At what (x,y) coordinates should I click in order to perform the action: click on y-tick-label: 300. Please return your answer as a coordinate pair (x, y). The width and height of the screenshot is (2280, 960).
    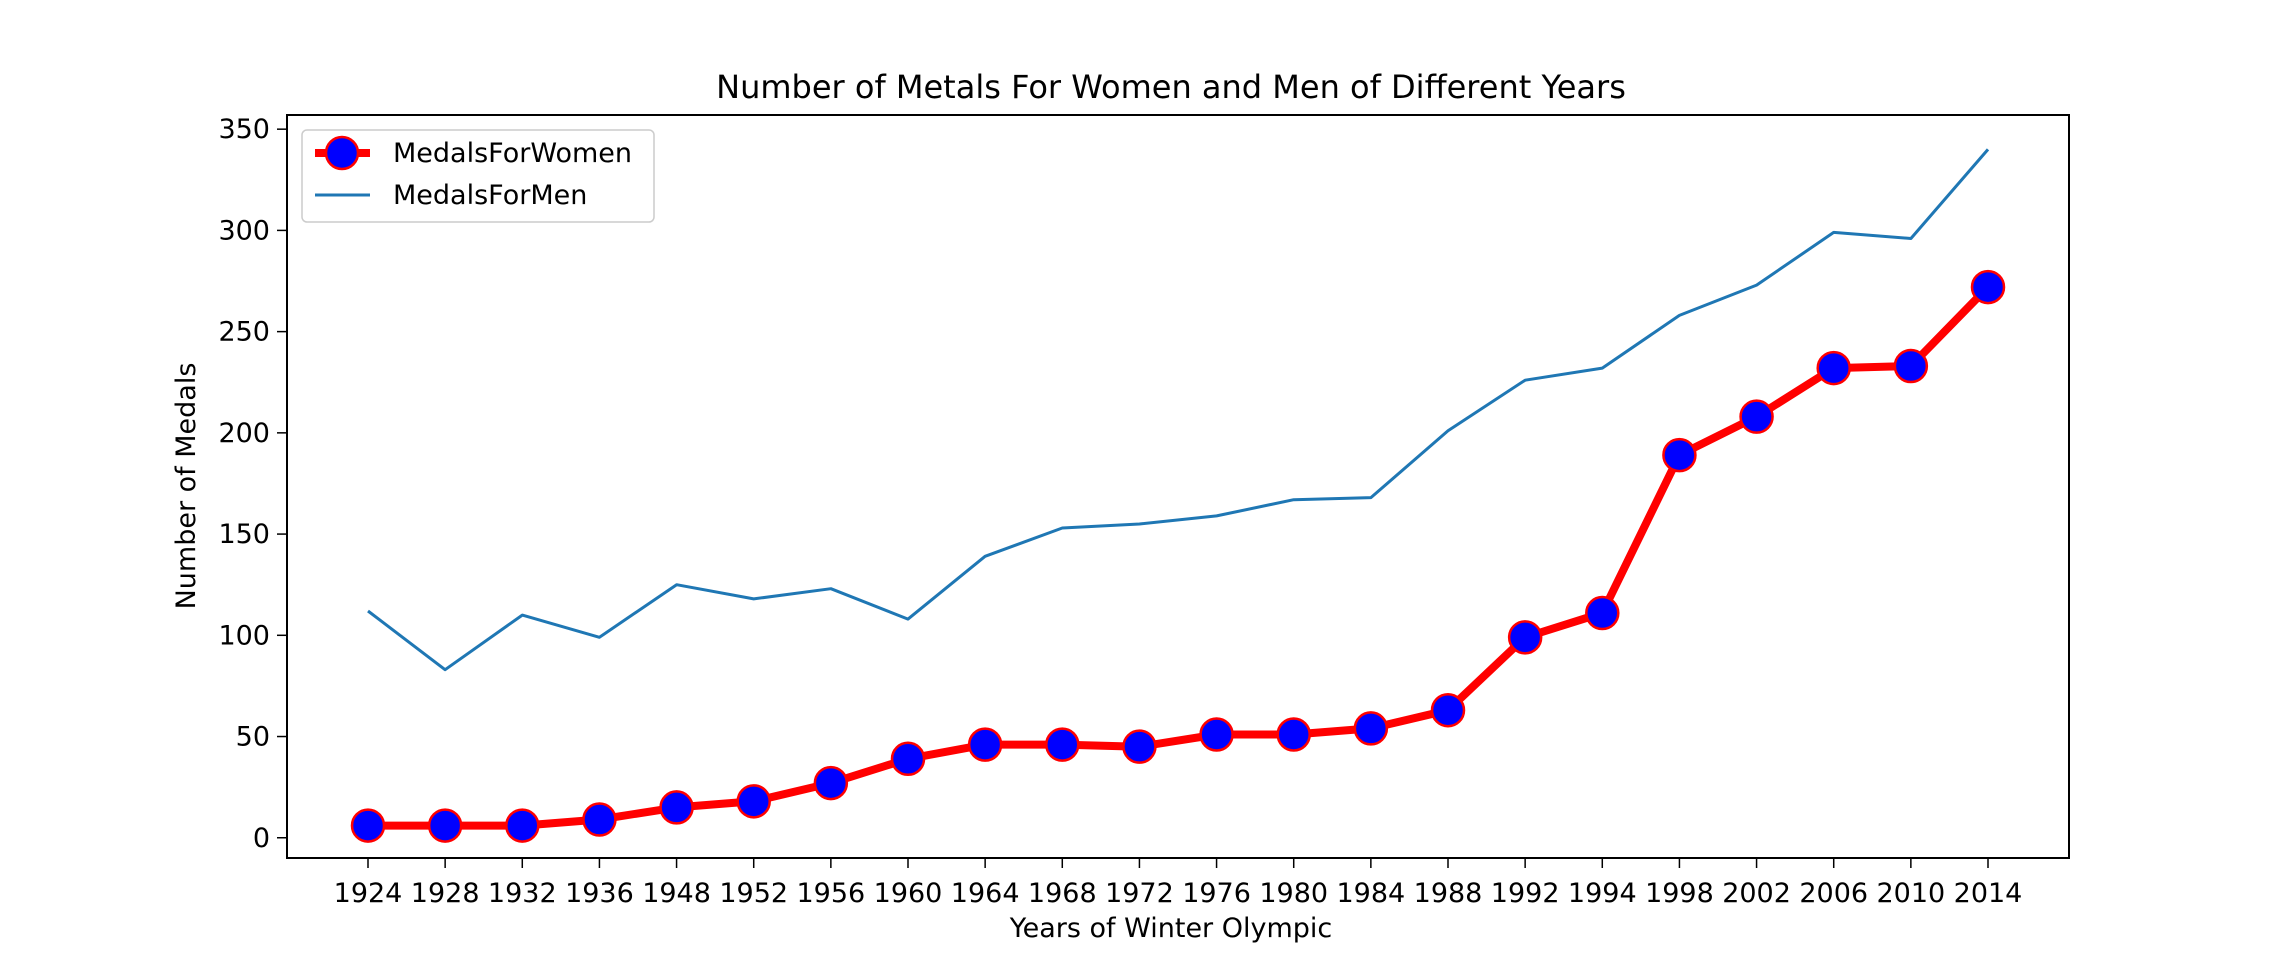
    Looking at the image, I should click on (244, 230).